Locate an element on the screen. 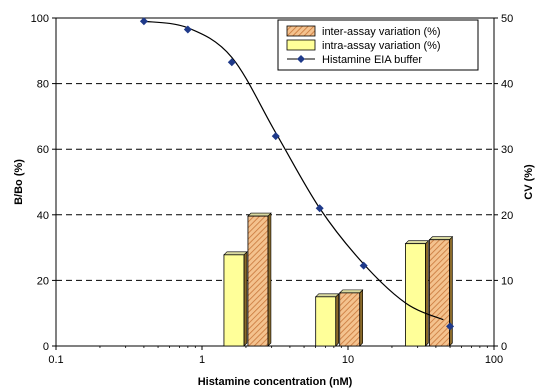 This screenshot has width=540, height=392. y-axis-title: B/Bo (%) is located at coordinates (19, 182).